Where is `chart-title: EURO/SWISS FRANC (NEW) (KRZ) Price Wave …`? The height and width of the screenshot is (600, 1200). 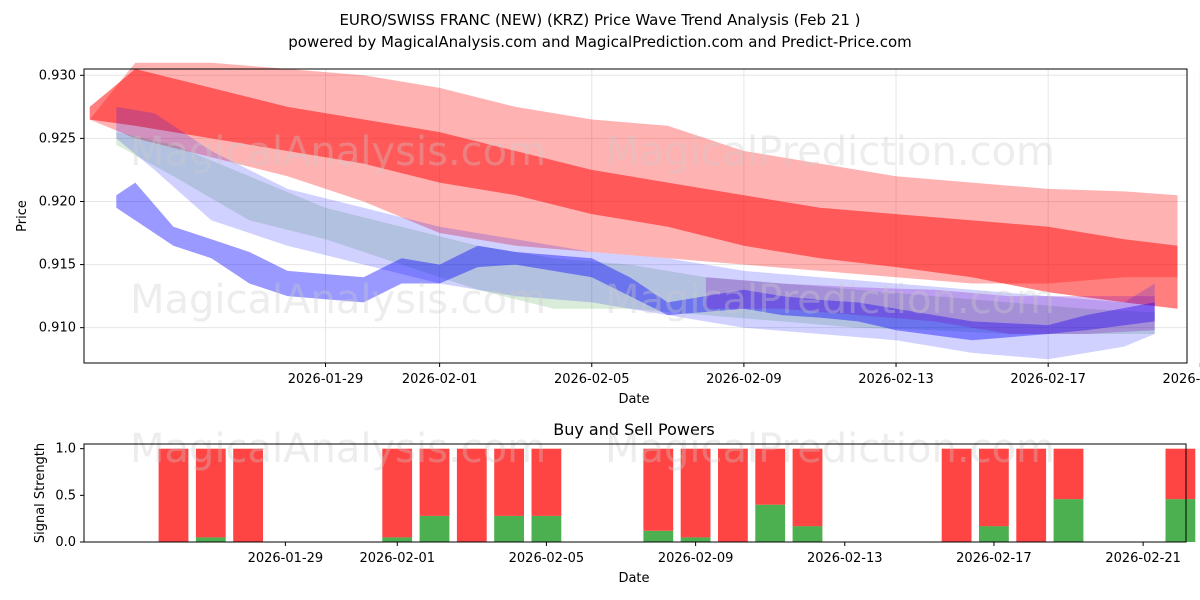 chart-title: EURO/SWISS FRANC (NEW) (KRZ) Price Wave … is located at coordinates (599, 20).